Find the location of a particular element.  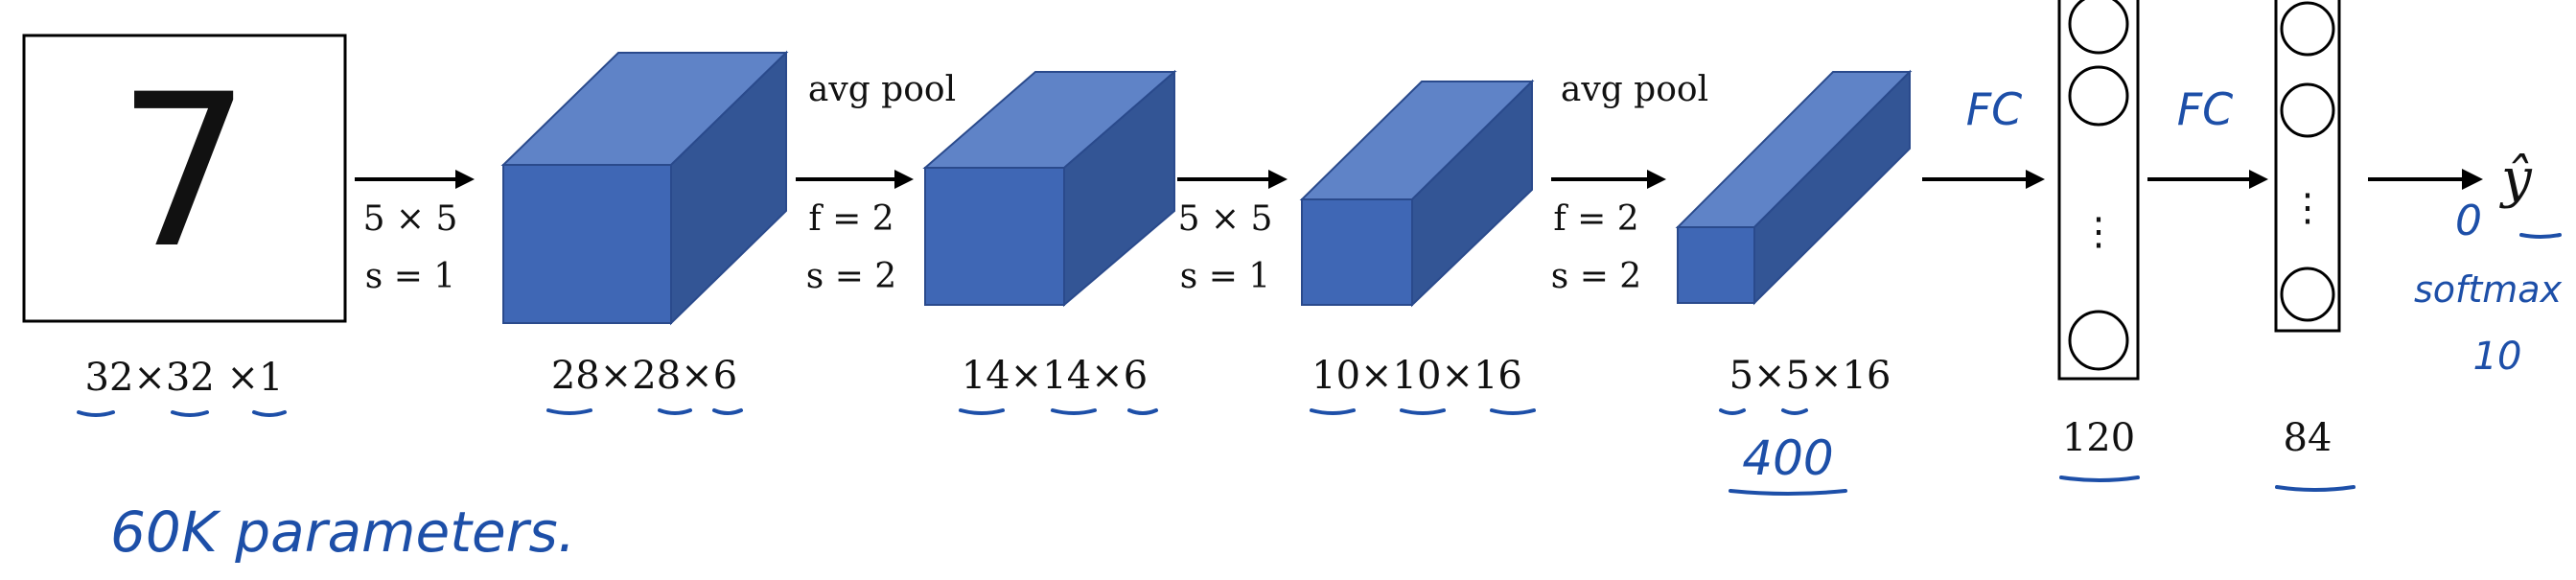

output-softmax-note: softmax is located at coordinates (2488, 290).